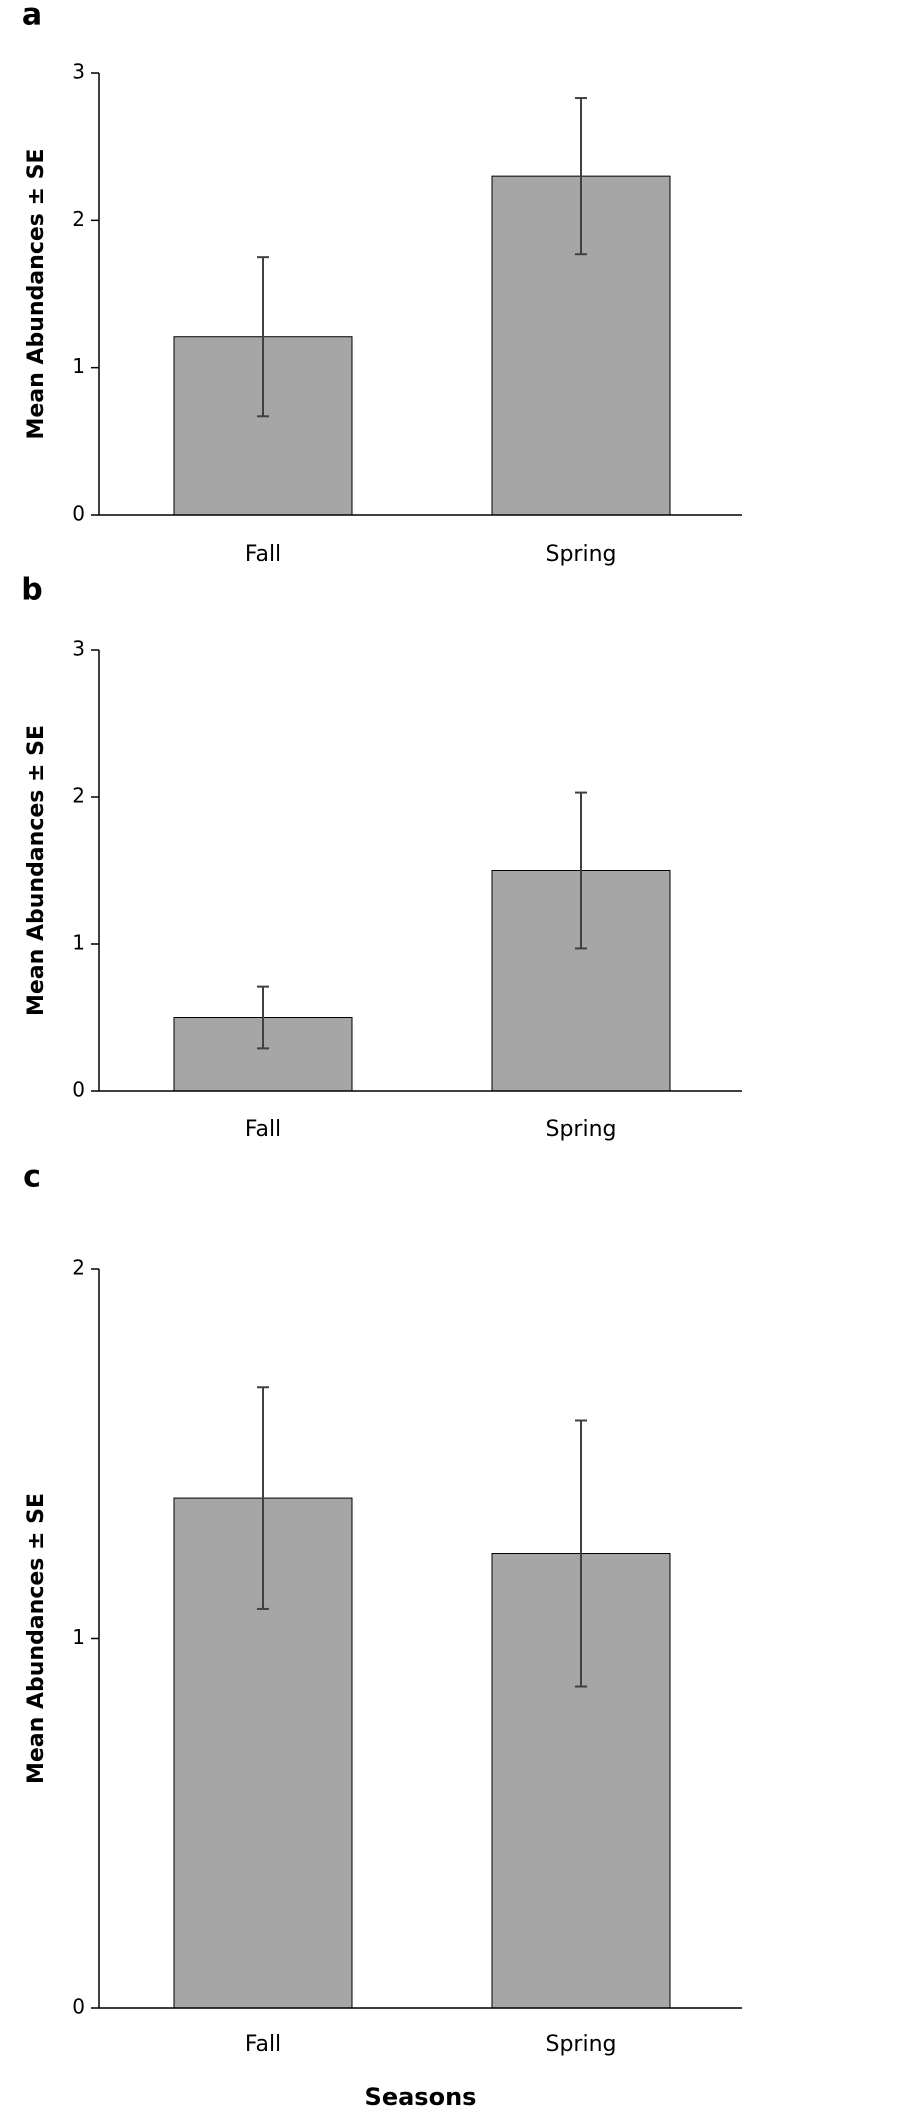  What do you see at coordinates (421, 2097) in the screenshot?
I see `x-axis-label: Seasons` at bounding box center [421, 2097].